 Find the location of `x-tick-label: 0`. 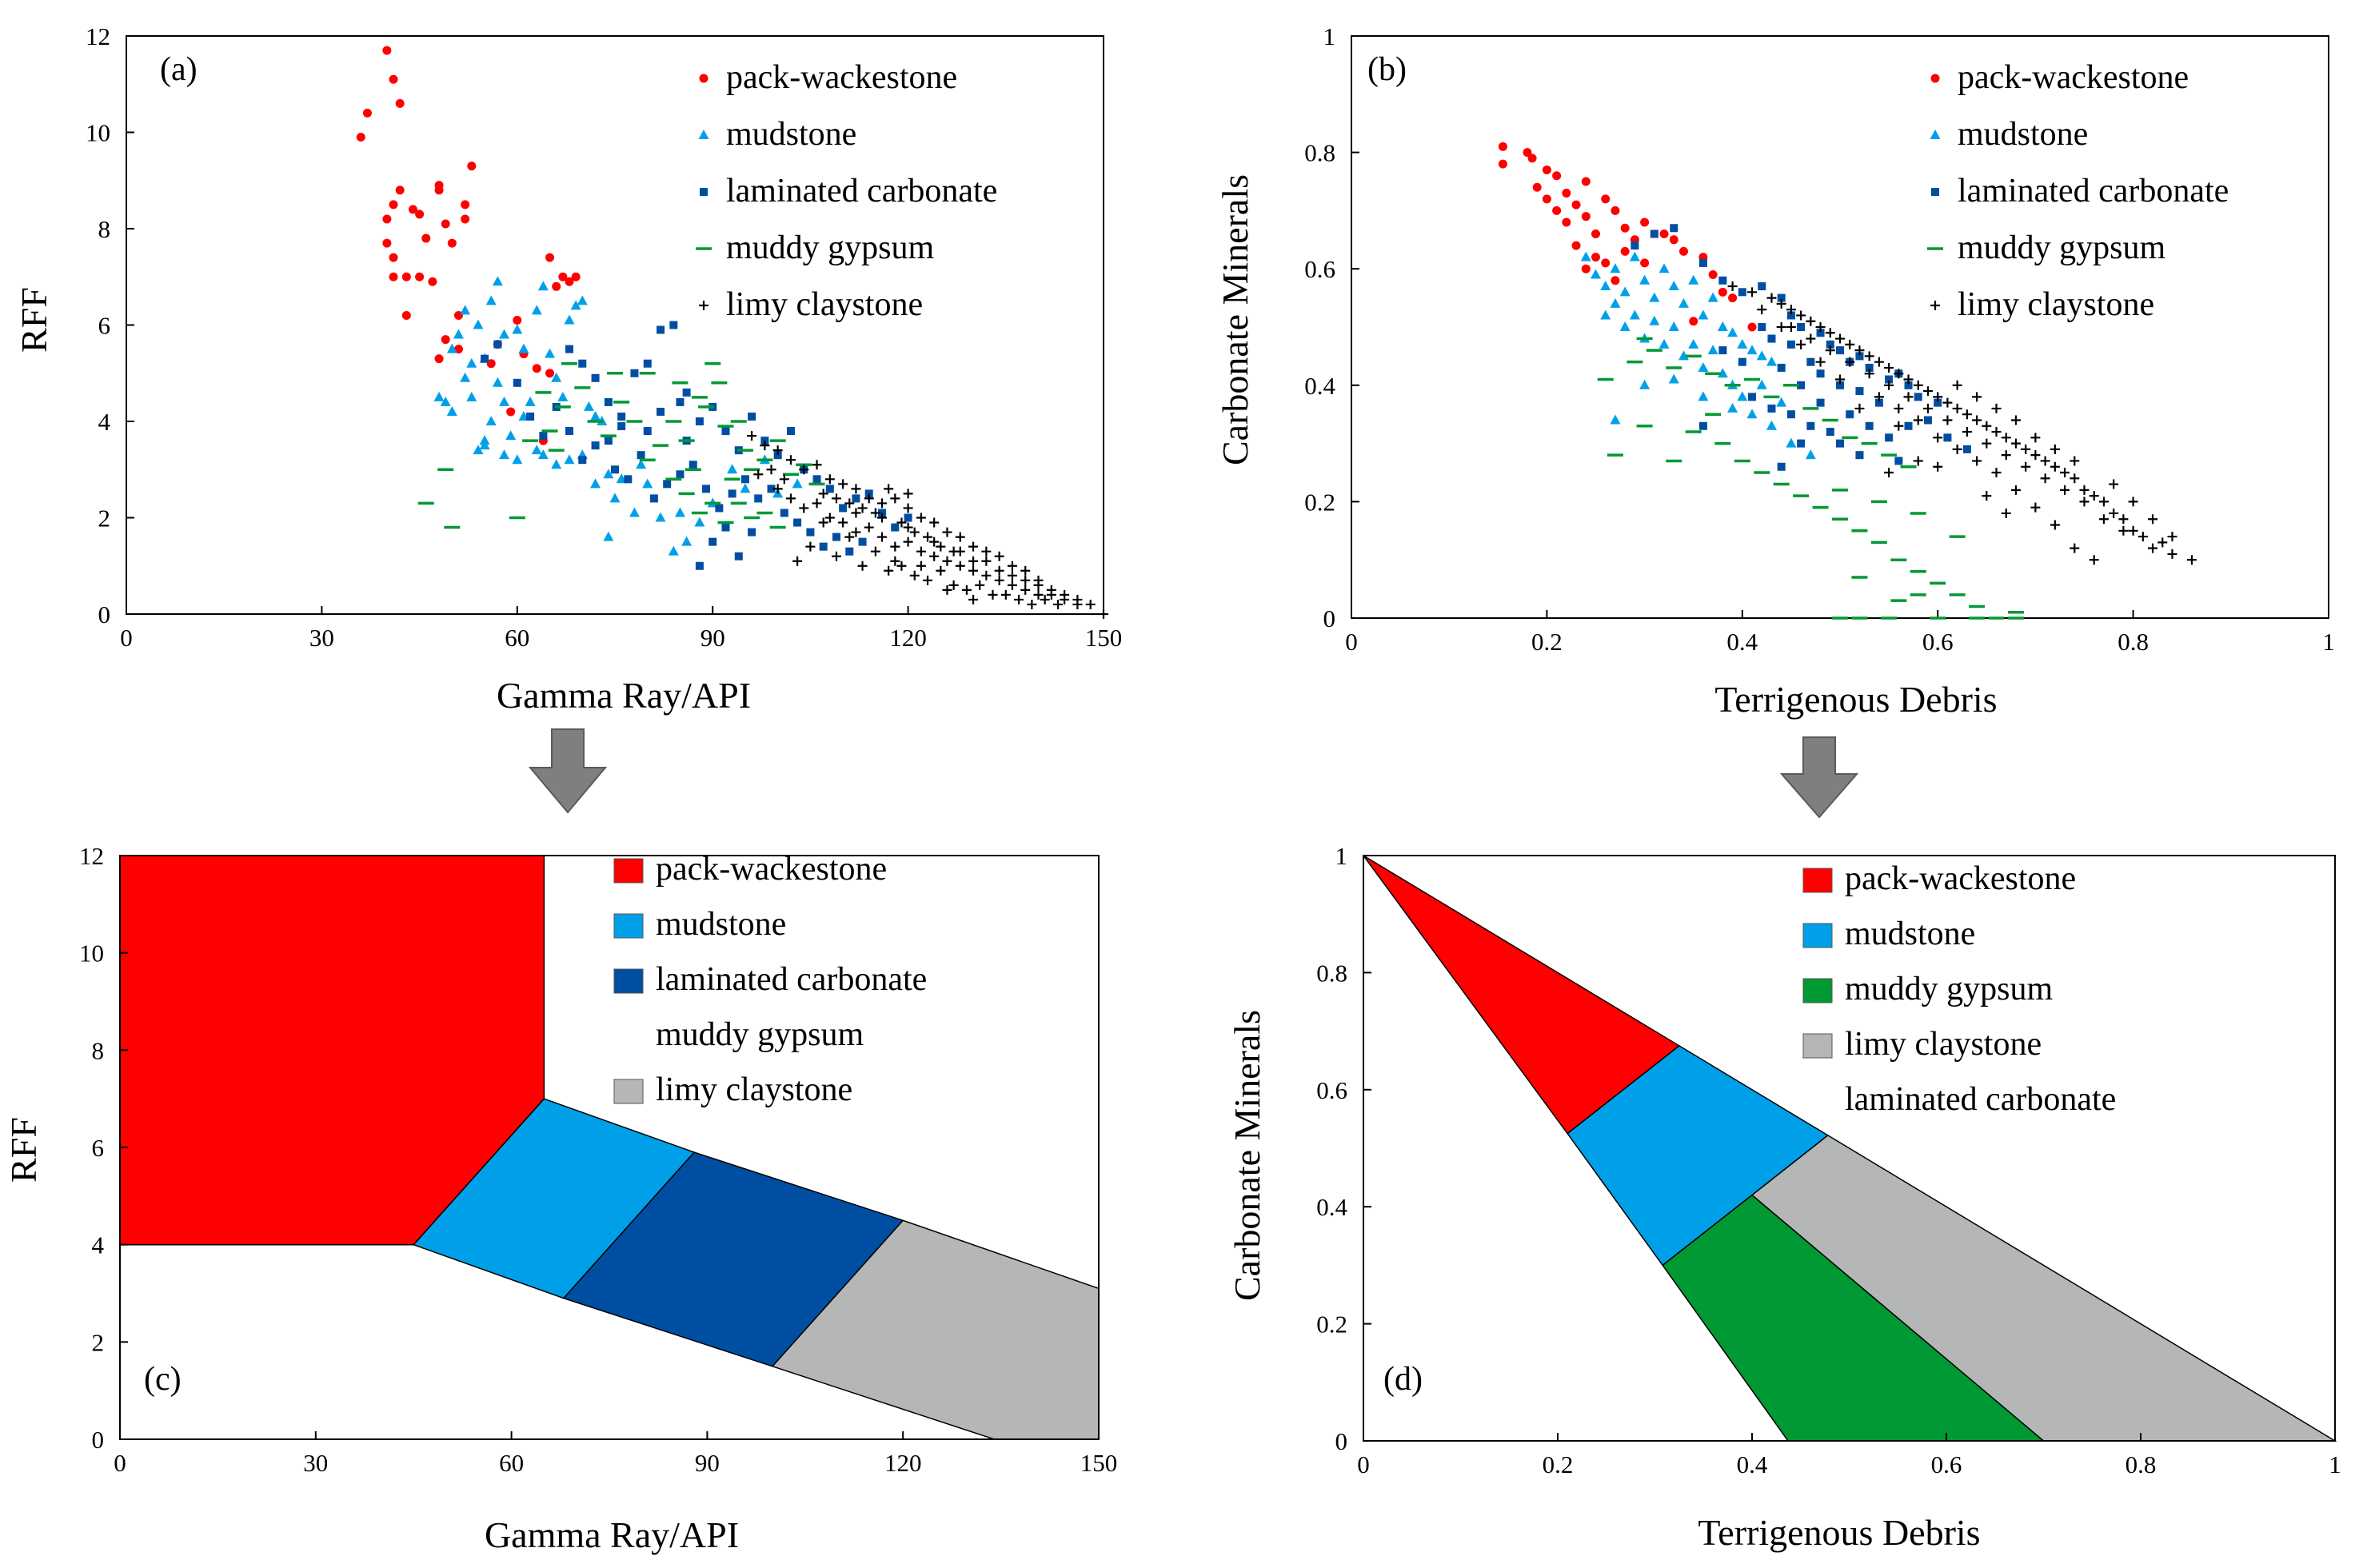

x-tick-label: 0 is located at coordinates (1352, 642).